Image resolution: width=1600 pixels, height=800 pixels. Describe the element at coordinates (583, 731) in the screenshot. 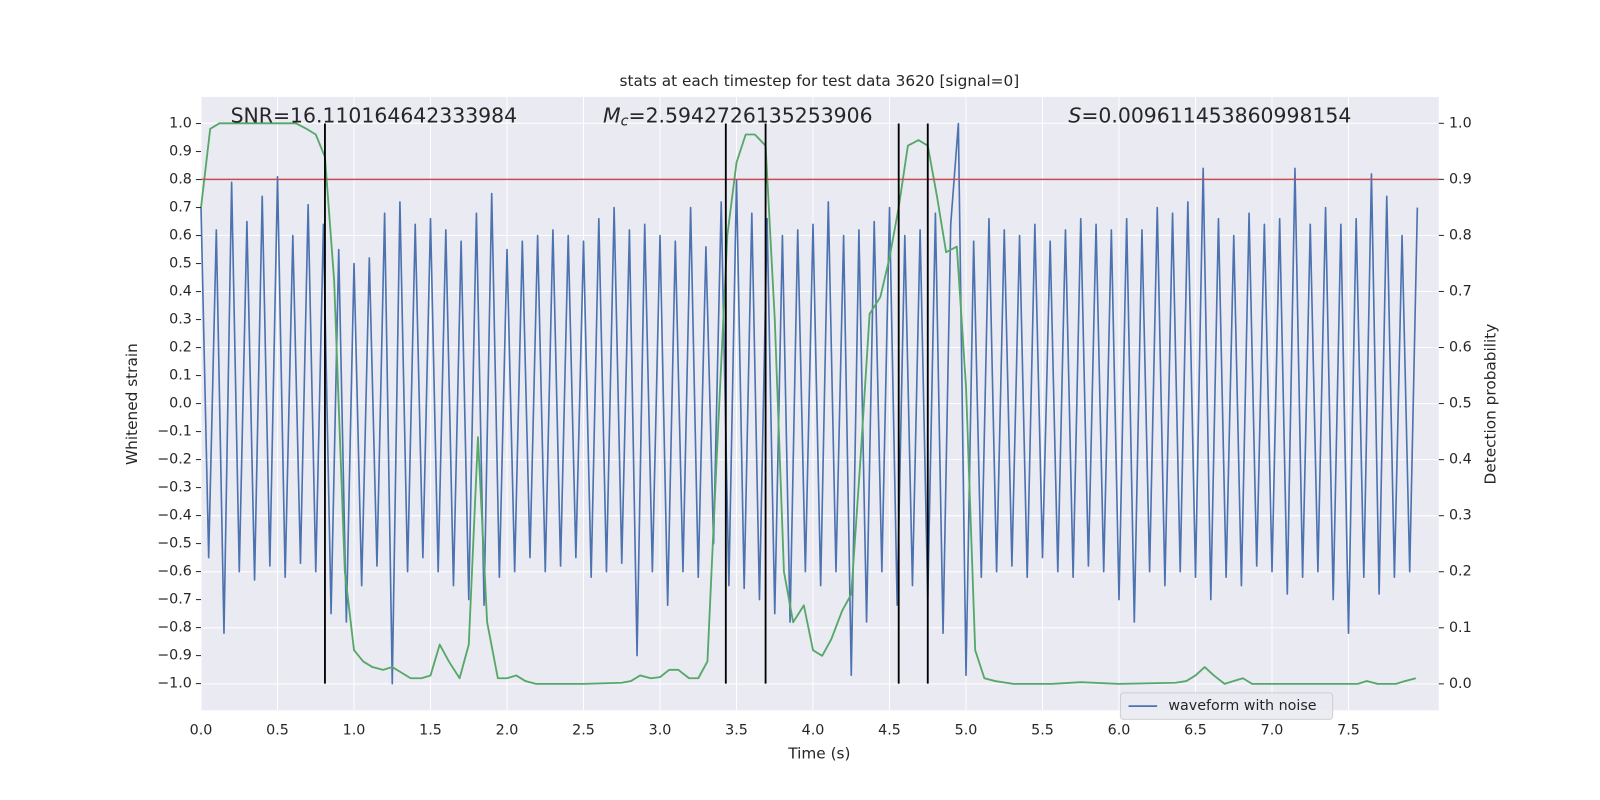

I see `x-tick-label: 2.5` at that location.